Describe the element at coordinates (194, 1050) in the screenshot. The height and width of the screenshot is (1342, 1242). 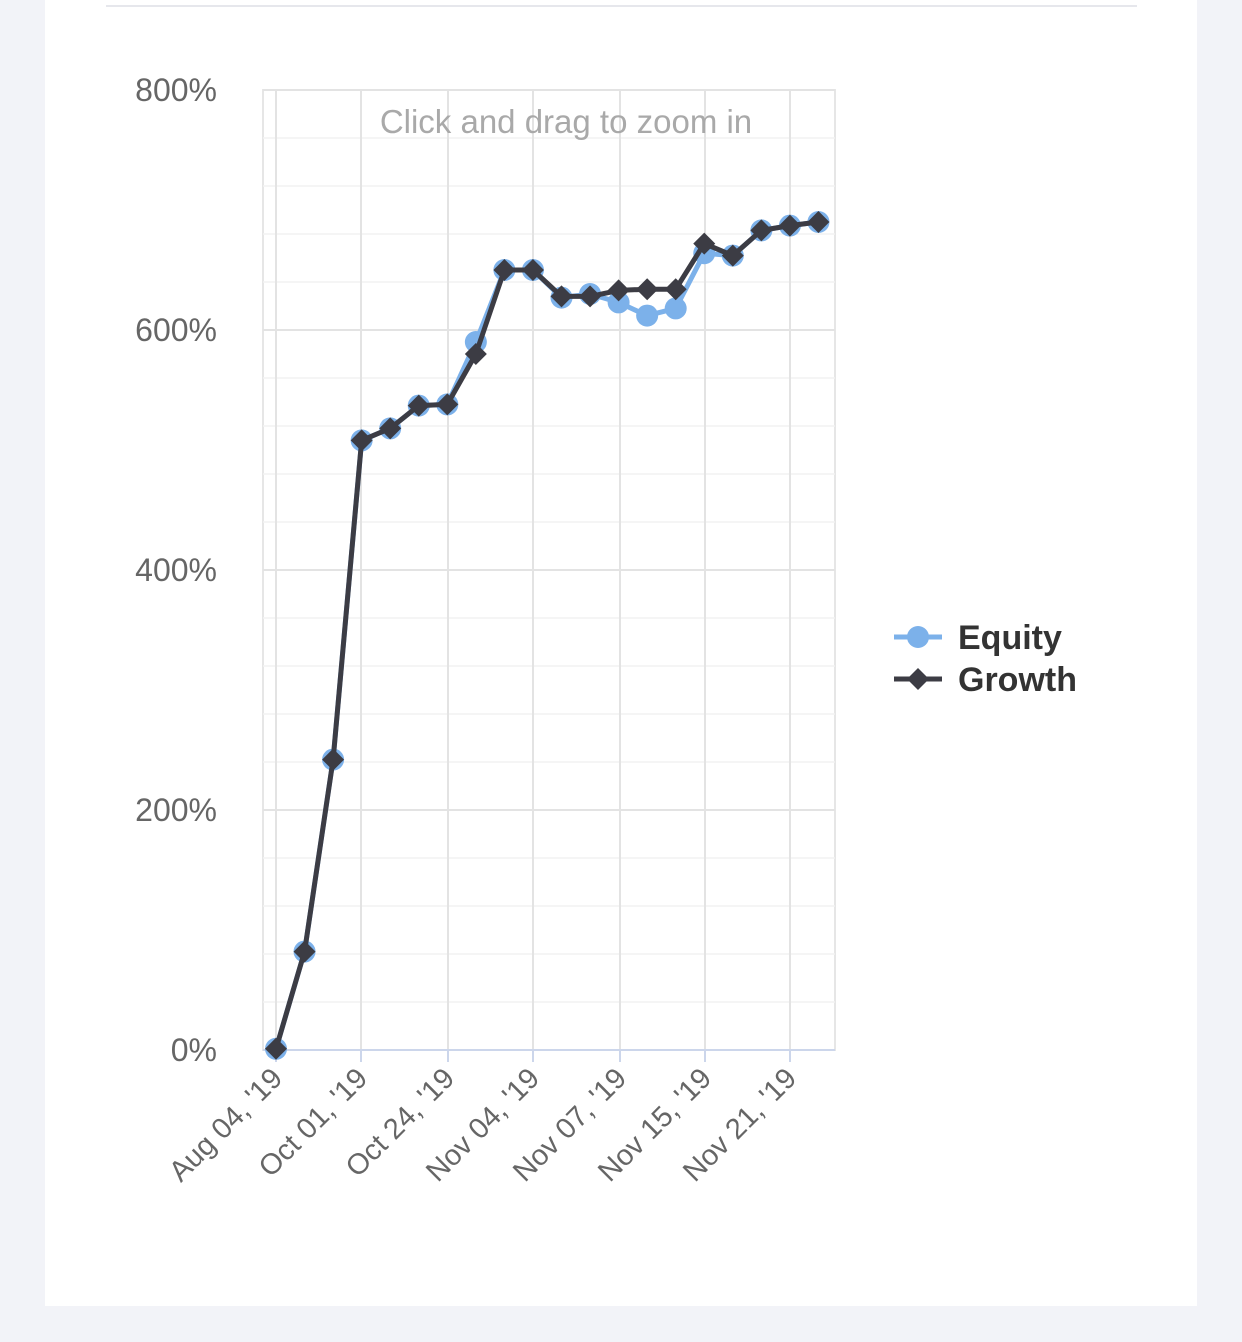
I see `y-tick-label: 0%` at that location.